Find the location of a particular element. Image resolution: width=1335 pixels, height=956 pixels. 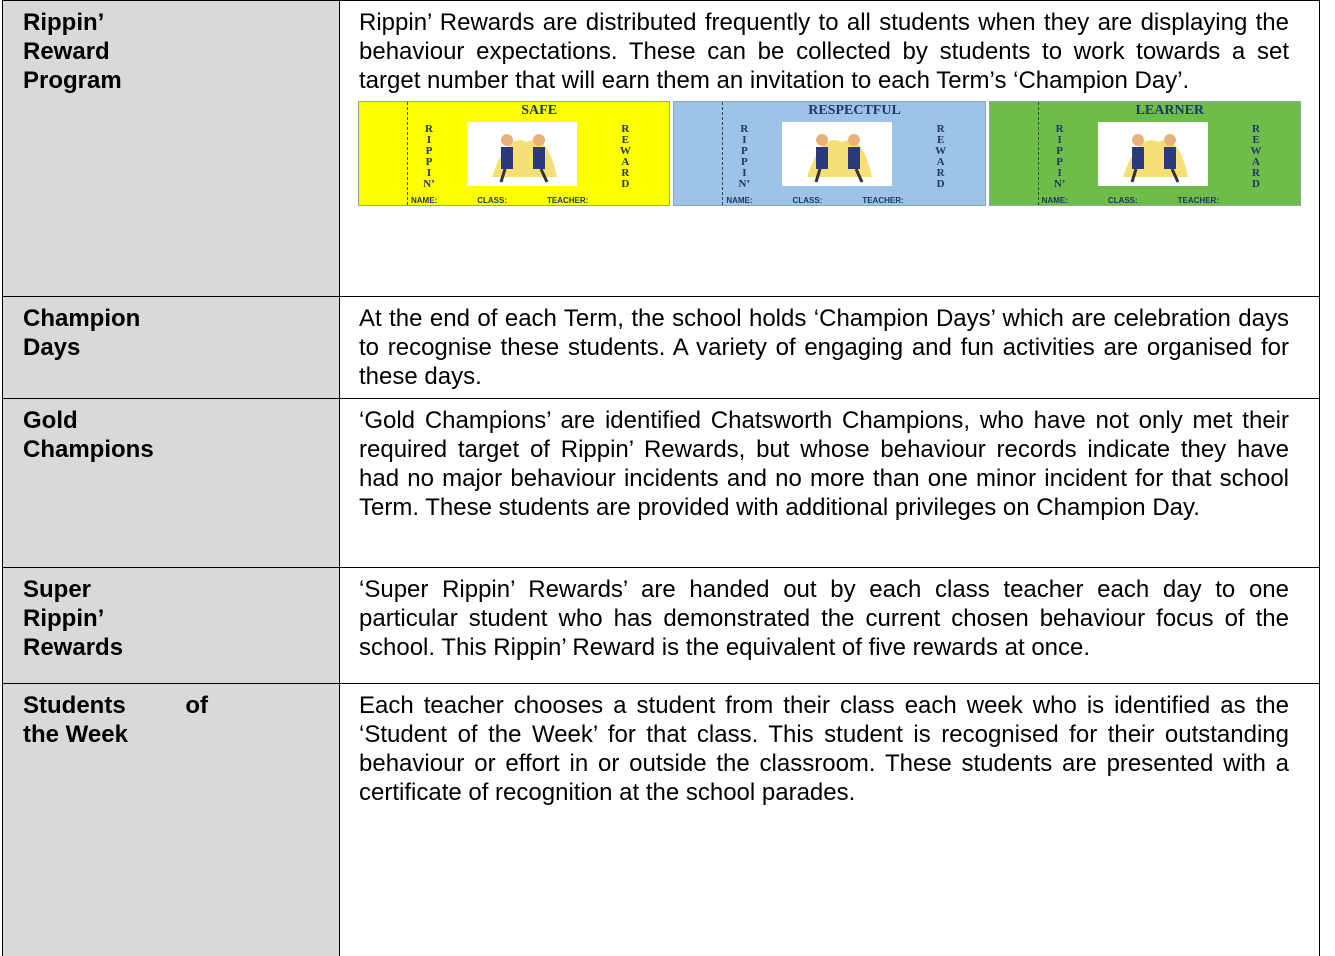

label: Rippin’ Reward Program is located at coordinates (115, 51).